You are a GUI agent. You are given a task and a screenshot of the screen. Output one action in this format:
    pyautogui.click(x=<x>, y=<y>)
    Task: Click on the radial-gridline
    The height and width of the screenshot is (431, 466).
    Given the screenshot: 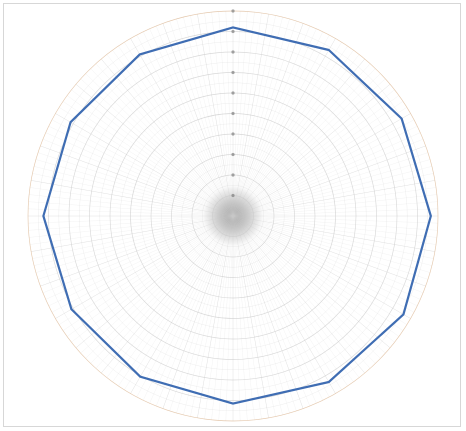 What is the action you would take?
    pyautogui.click(x=233, y=216)
    